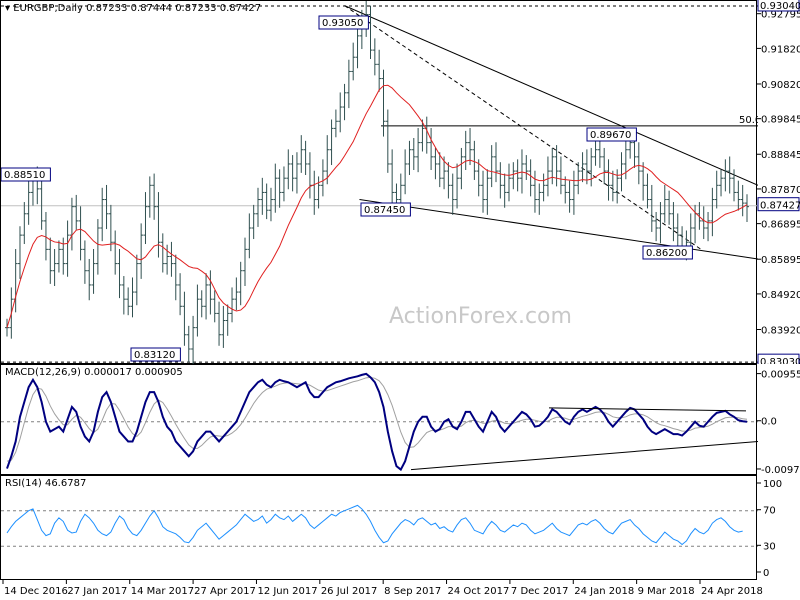 The image size is (800, 600). I want to click on rsi-grid, so click(379, 528).